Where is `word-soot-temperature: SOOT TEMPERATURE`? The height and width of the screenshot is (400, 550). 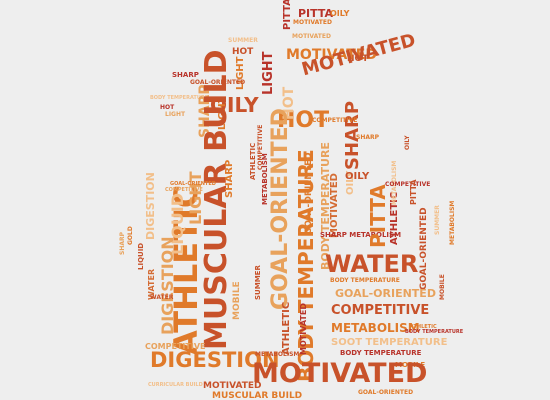
word-soot-temperature: SOOT TEMPERATURE is located at coordinates (389, 342).